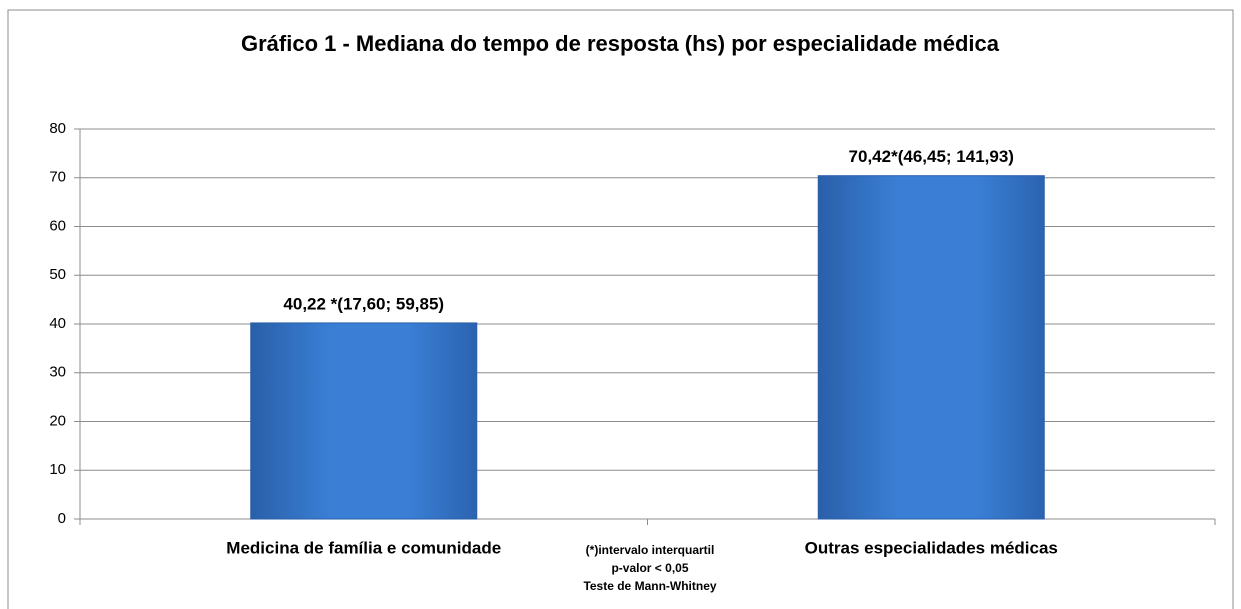 This screenshot has height=609, width=1241. I want to click on annotation: Teste de Mann-Whitney, so click(649, 586).